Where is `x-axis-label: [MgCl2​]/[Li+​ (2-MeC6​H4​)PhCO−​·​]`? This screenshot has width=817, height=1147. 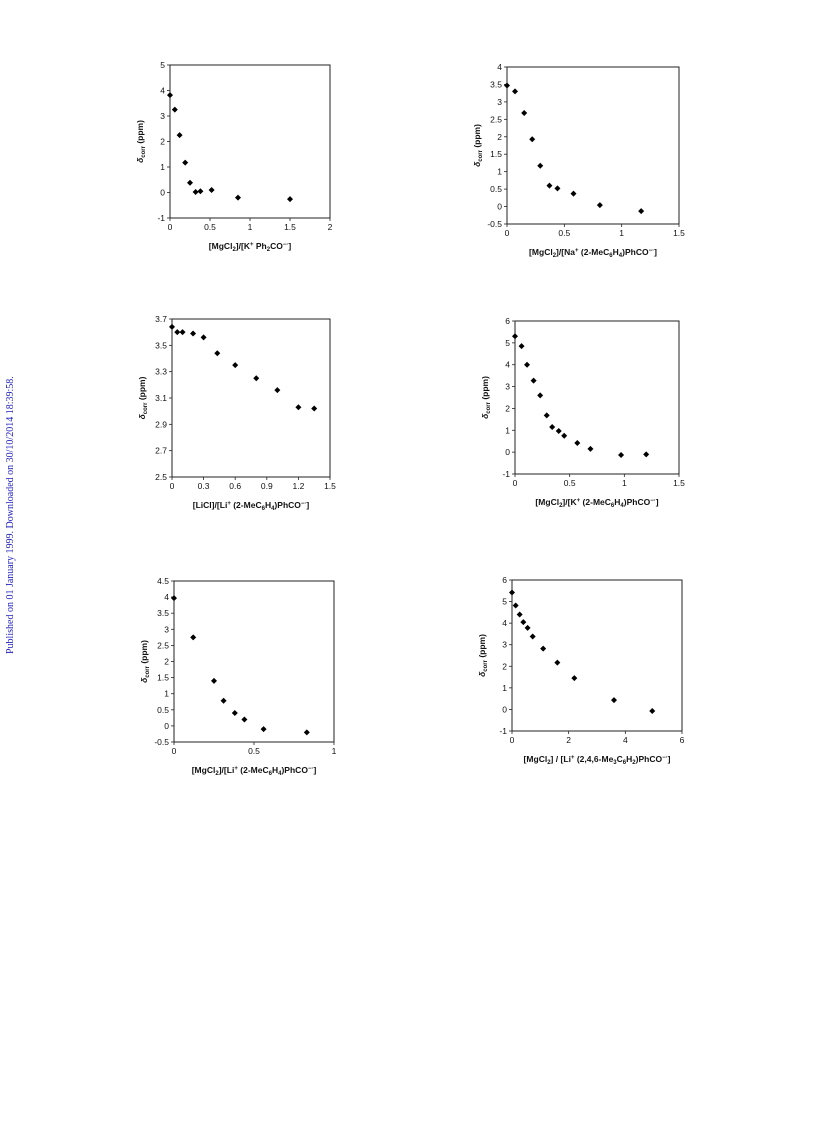 x-axis-label: [MgCl2​]/[Li+​ (2-MeC6​H4​)PhCO−​·​] is located at coordinates (254, 771).